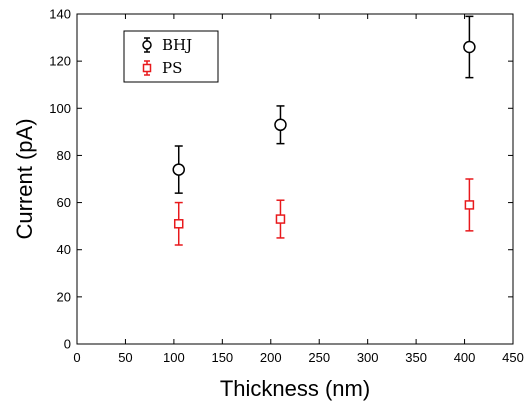 This screenshot has height=404, width=529. I want to click on x-tick-label: 300, so click(368, 357).